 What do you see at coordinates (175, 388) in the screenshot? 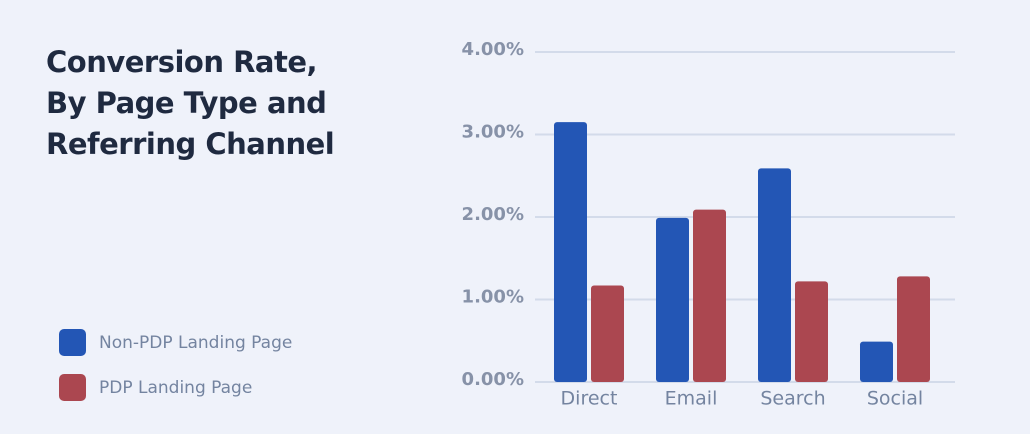
I see `legend-label: PDP Landing Page` at bounding box center [175, 388].